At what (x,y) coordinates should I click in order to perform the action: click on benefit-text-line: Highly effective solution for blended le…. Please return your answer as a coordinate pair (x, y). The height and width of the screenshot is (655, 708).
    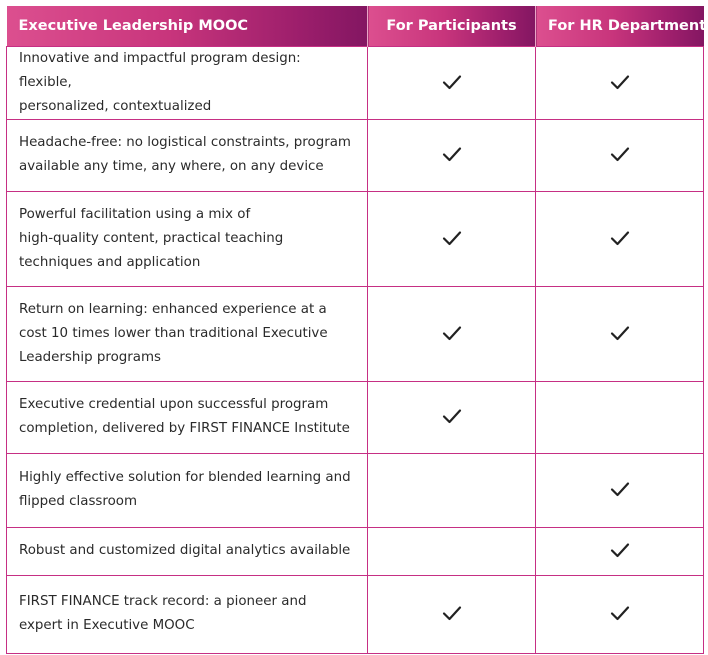
    Looking at the image, I should click on (185, 477).